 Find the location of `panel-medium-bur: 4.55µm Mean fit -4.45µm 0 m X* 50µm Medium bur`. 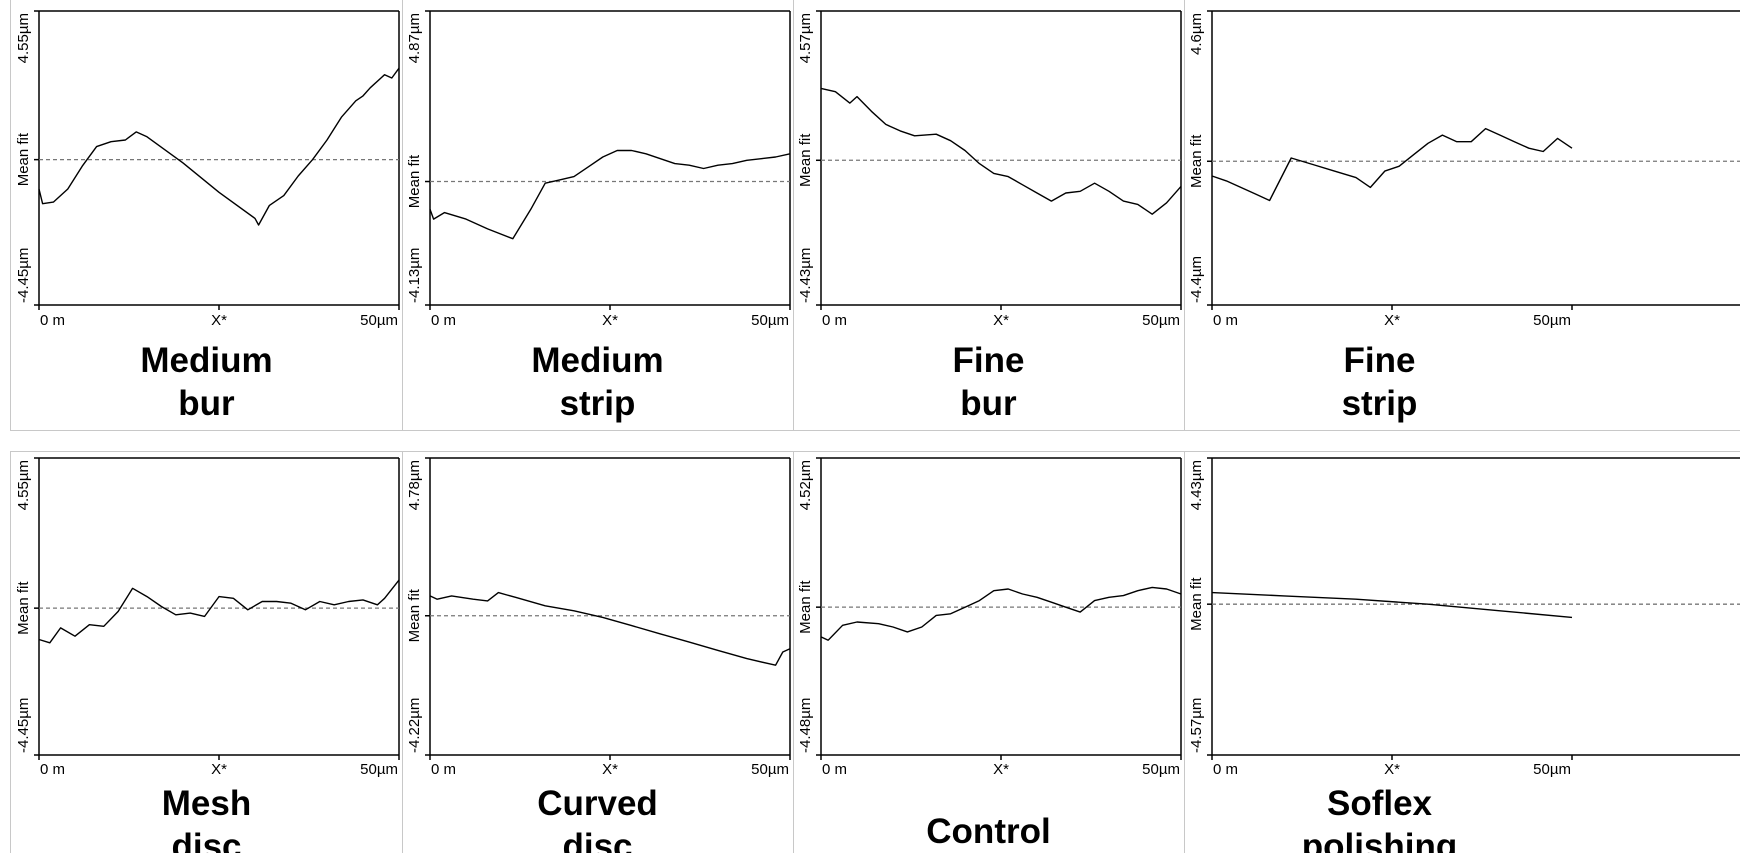

panel-medium-bur: 4.55µm Mean fit -4.45µm 0 m X* 50µm Medium bur is located at coordinates (207, 215).